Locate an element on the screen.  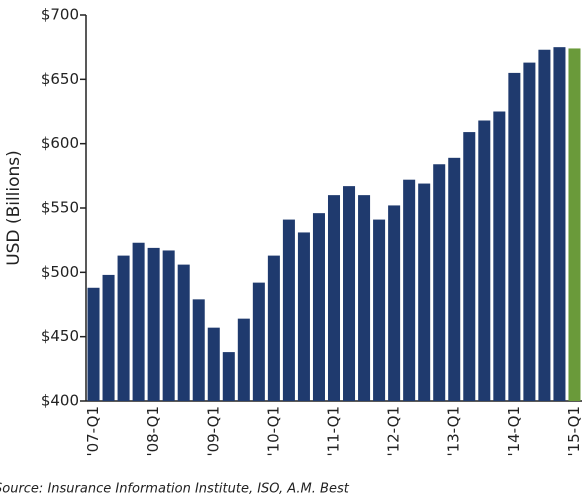
y-tick-label: $400 is located at coordinates (60, 401).